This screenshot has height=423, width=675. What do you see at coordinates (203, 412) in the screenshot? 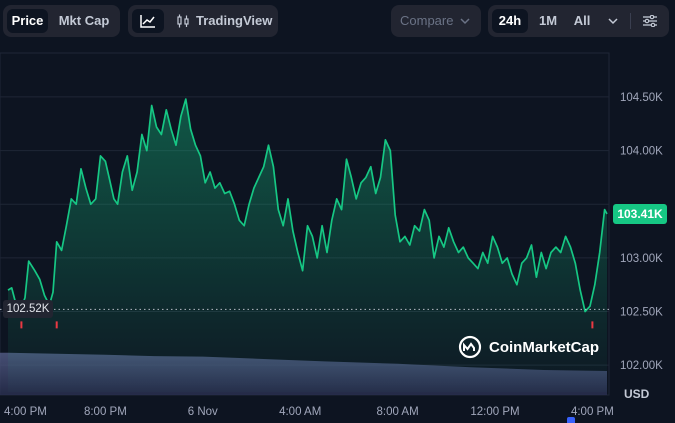
I see `x-tick-label: 6 Nov` at bounding box center [203, 412].